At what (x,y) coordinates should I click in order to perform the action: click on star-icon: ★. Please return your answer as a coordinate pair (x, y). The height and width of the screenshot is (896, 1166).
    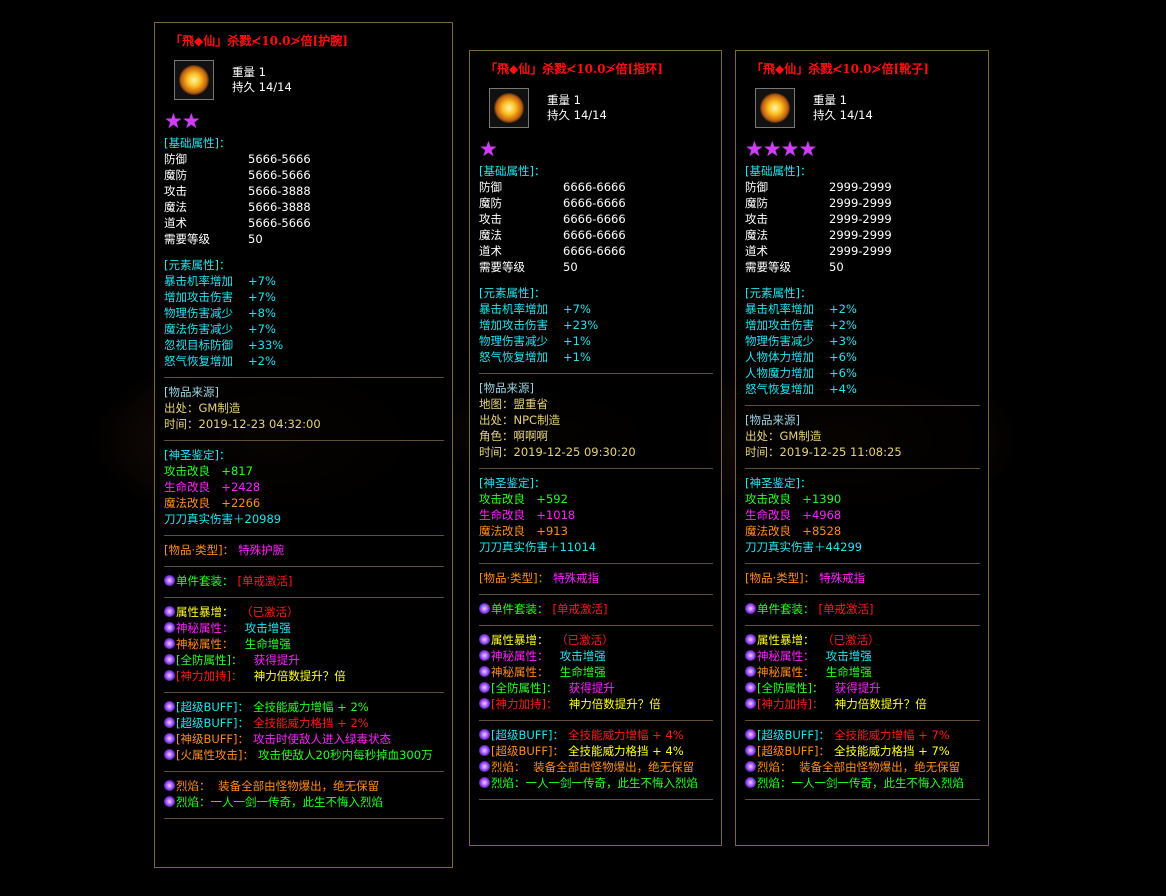
    Looking at the image, I should click on (772, 149).